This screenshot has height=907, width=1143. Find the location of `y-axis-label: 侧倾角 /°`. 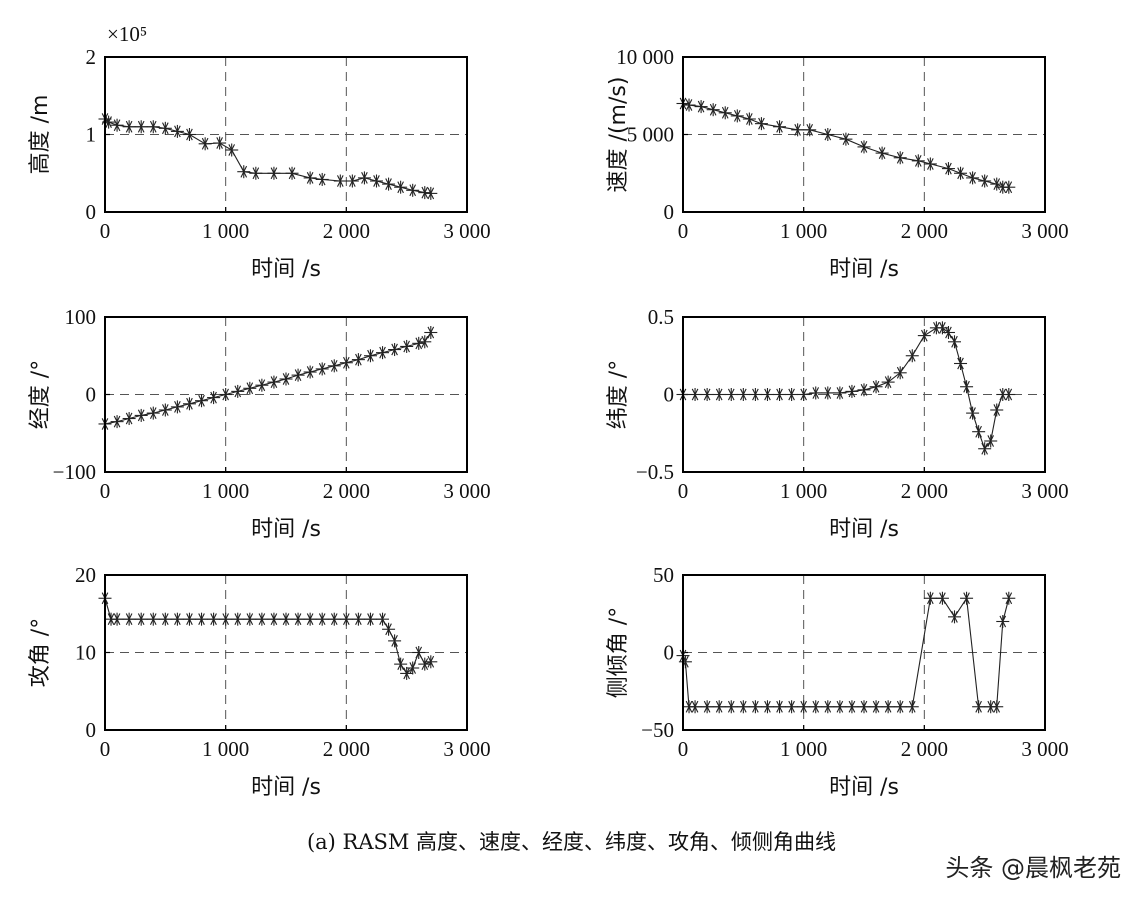

y-axis-label: 侧倾角 /° is located at coordinates (618, 652).